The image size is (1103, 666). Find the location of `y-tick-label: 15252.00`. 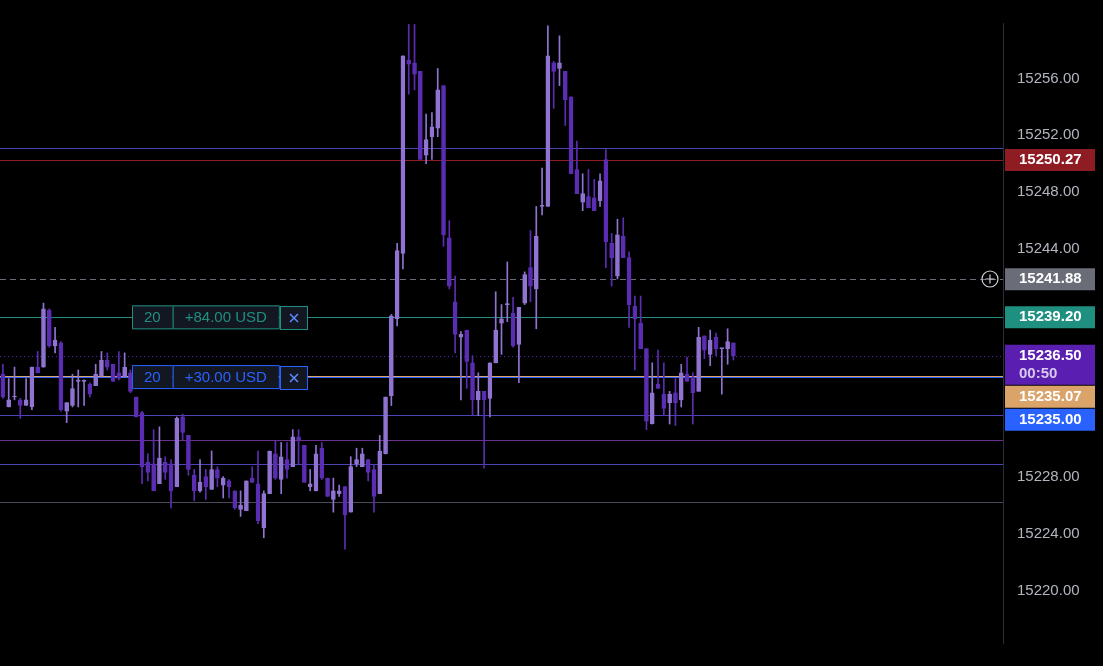

y-tick-label: 15252.00 is located at coordinates (1048, 134).